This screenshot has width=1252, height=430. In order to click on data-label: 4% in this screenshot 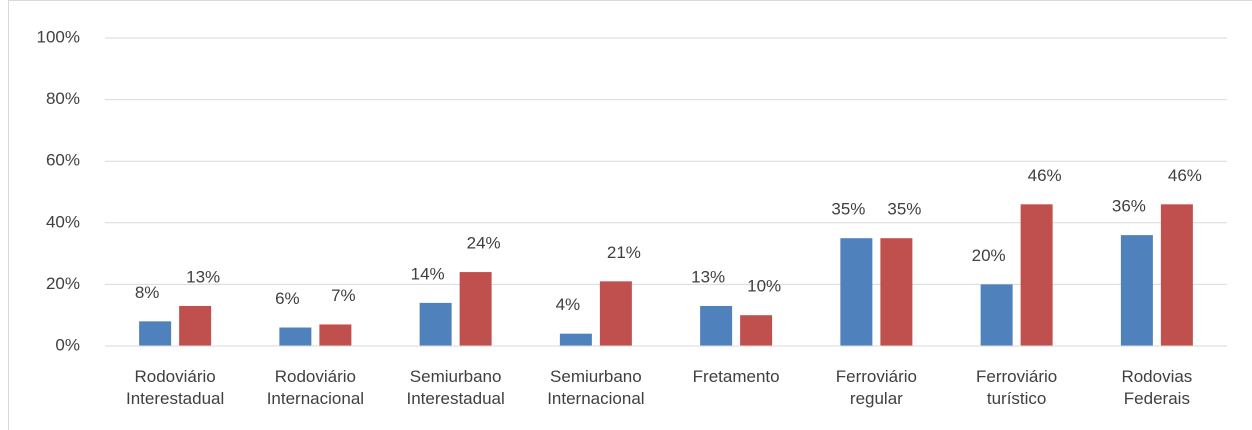, I will do `click(568, 304)`.